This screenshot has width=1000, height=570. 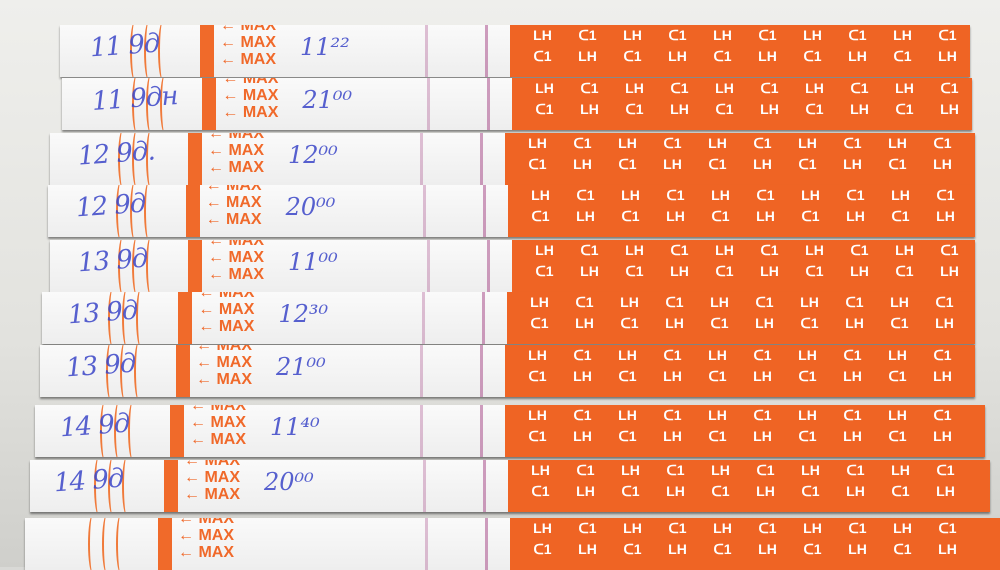 What do you see at coordinates (278, 211) in the screenshot?
I see `strip-handle: ← MAX ← MAX ← MAX 12 9д 20⁰⁰` at bounding box center [278, 211].